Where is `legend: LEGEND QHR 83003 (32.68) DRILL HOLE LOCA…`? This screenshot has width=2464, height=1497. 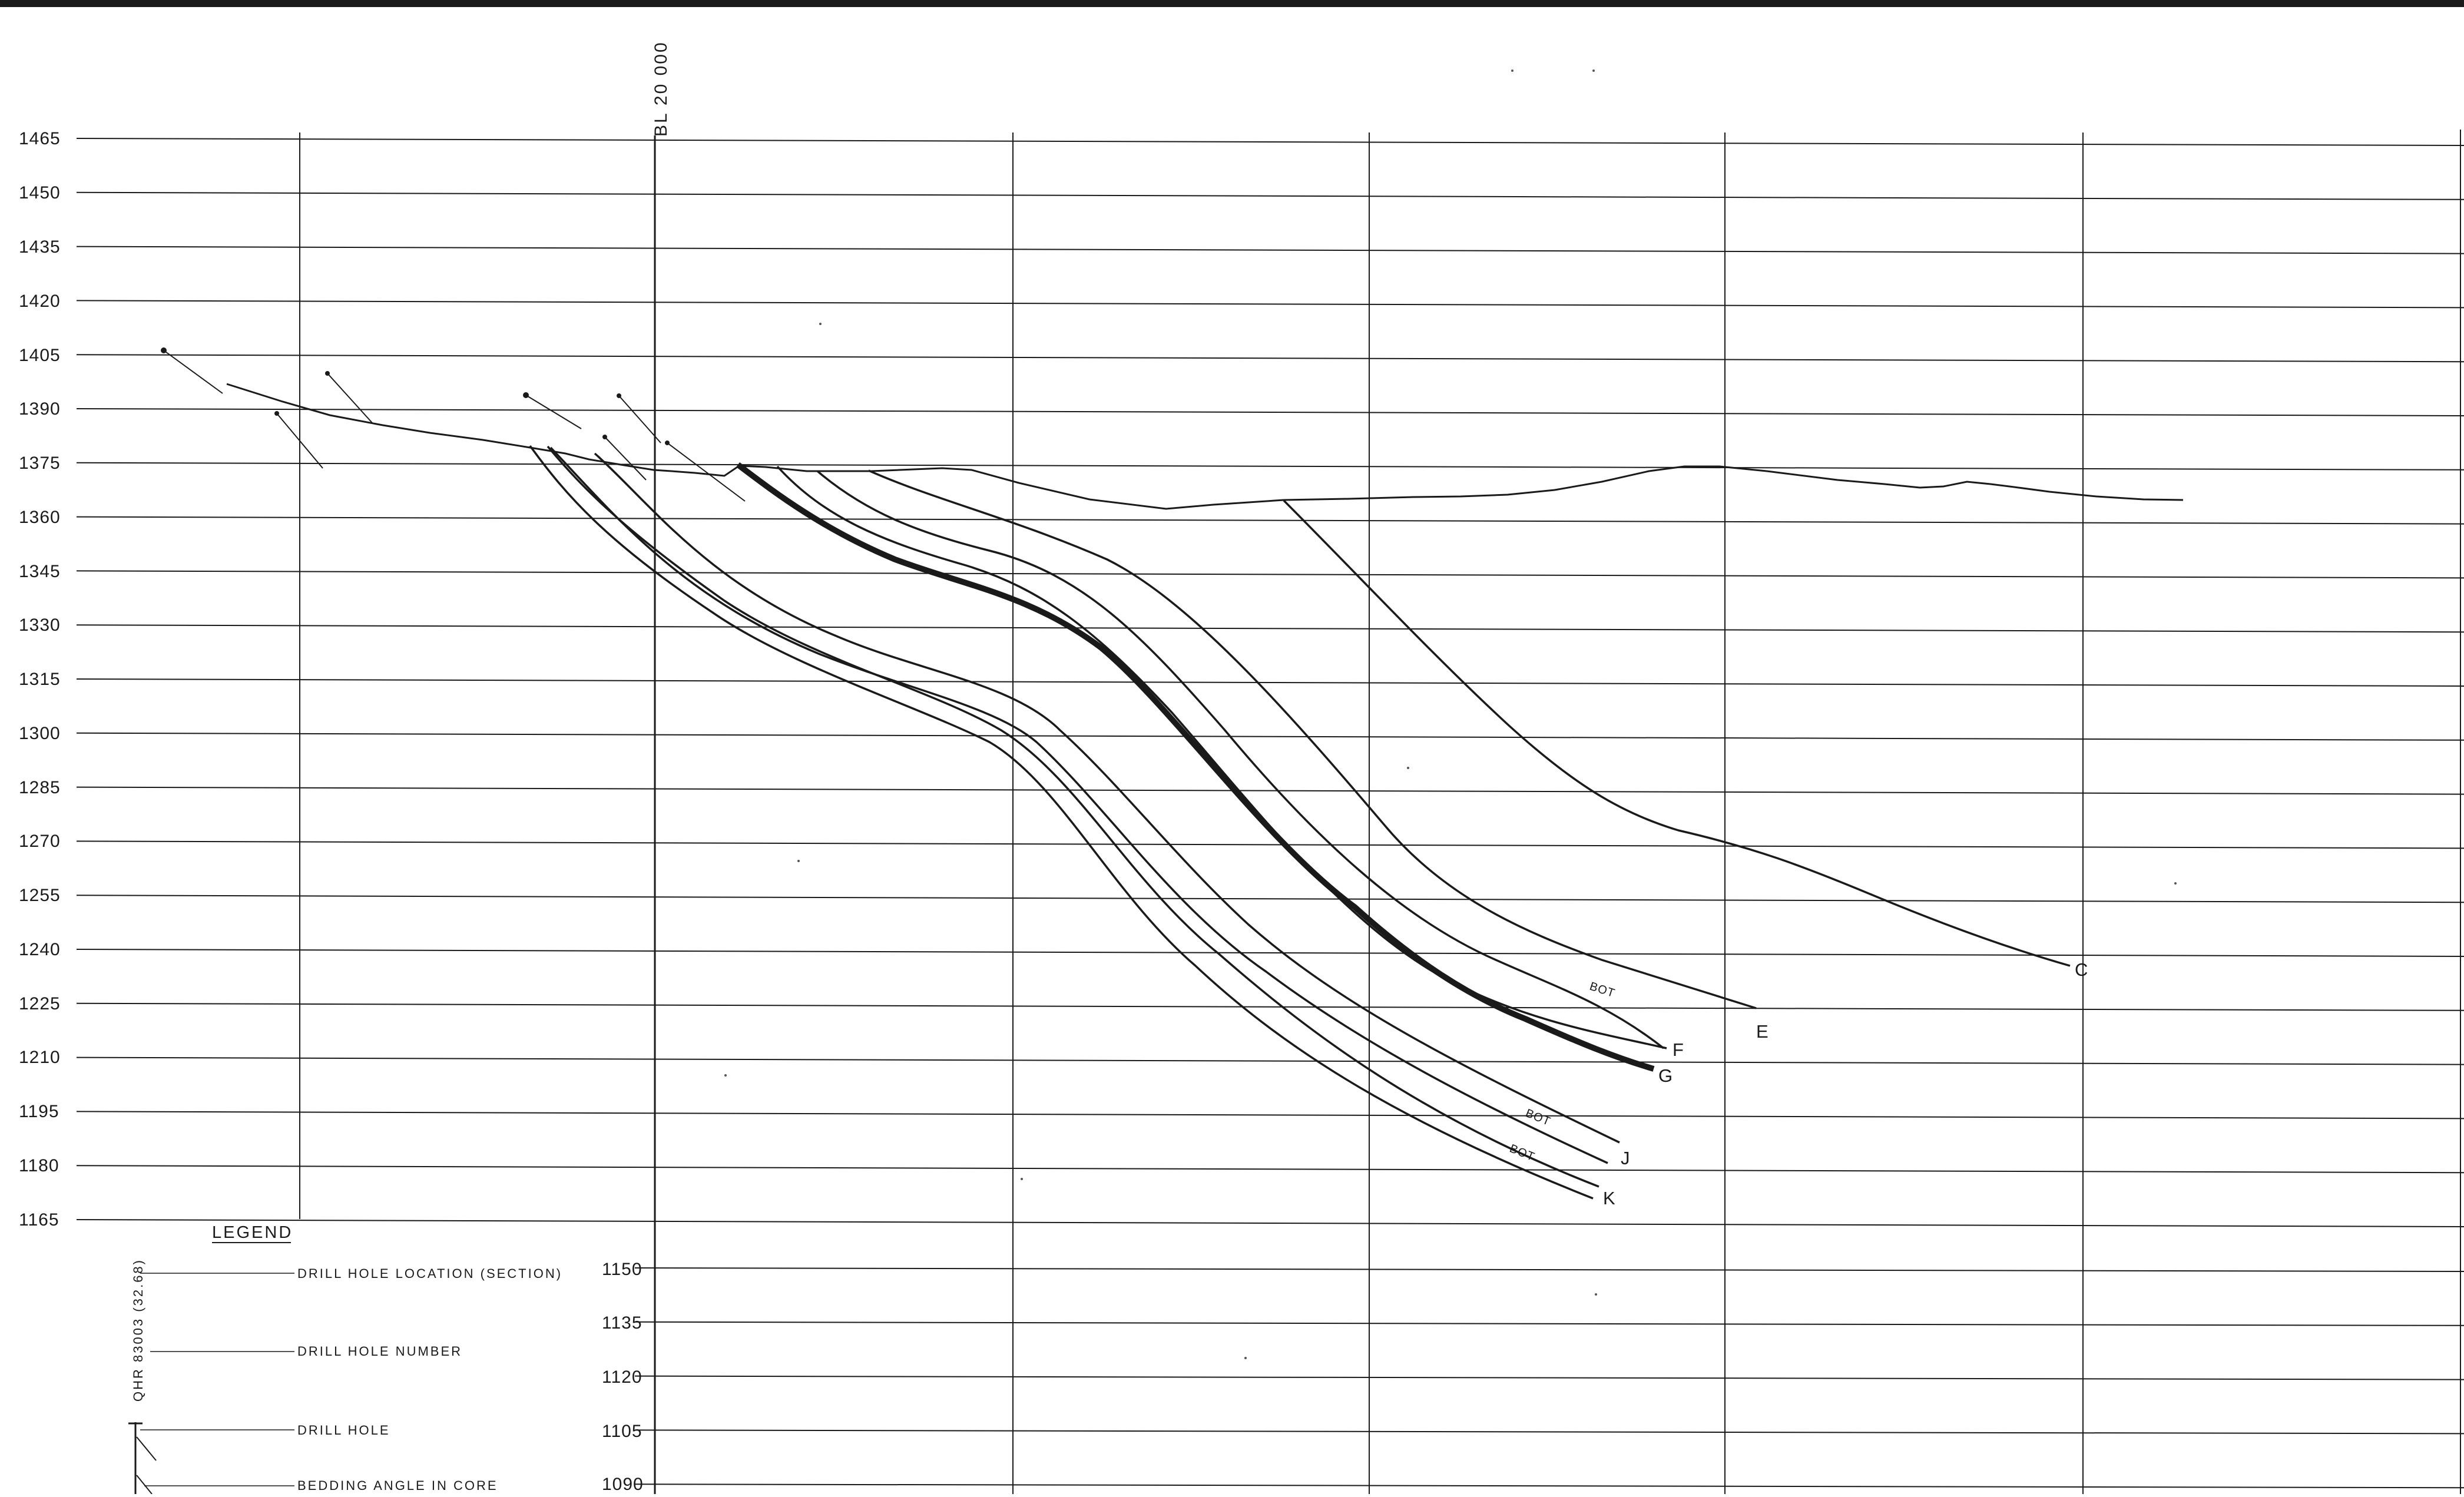
legend: LEGEND QHR 83003 (32.68) DRILL HOLE LOCA… is located at coordinates (345, 1359).